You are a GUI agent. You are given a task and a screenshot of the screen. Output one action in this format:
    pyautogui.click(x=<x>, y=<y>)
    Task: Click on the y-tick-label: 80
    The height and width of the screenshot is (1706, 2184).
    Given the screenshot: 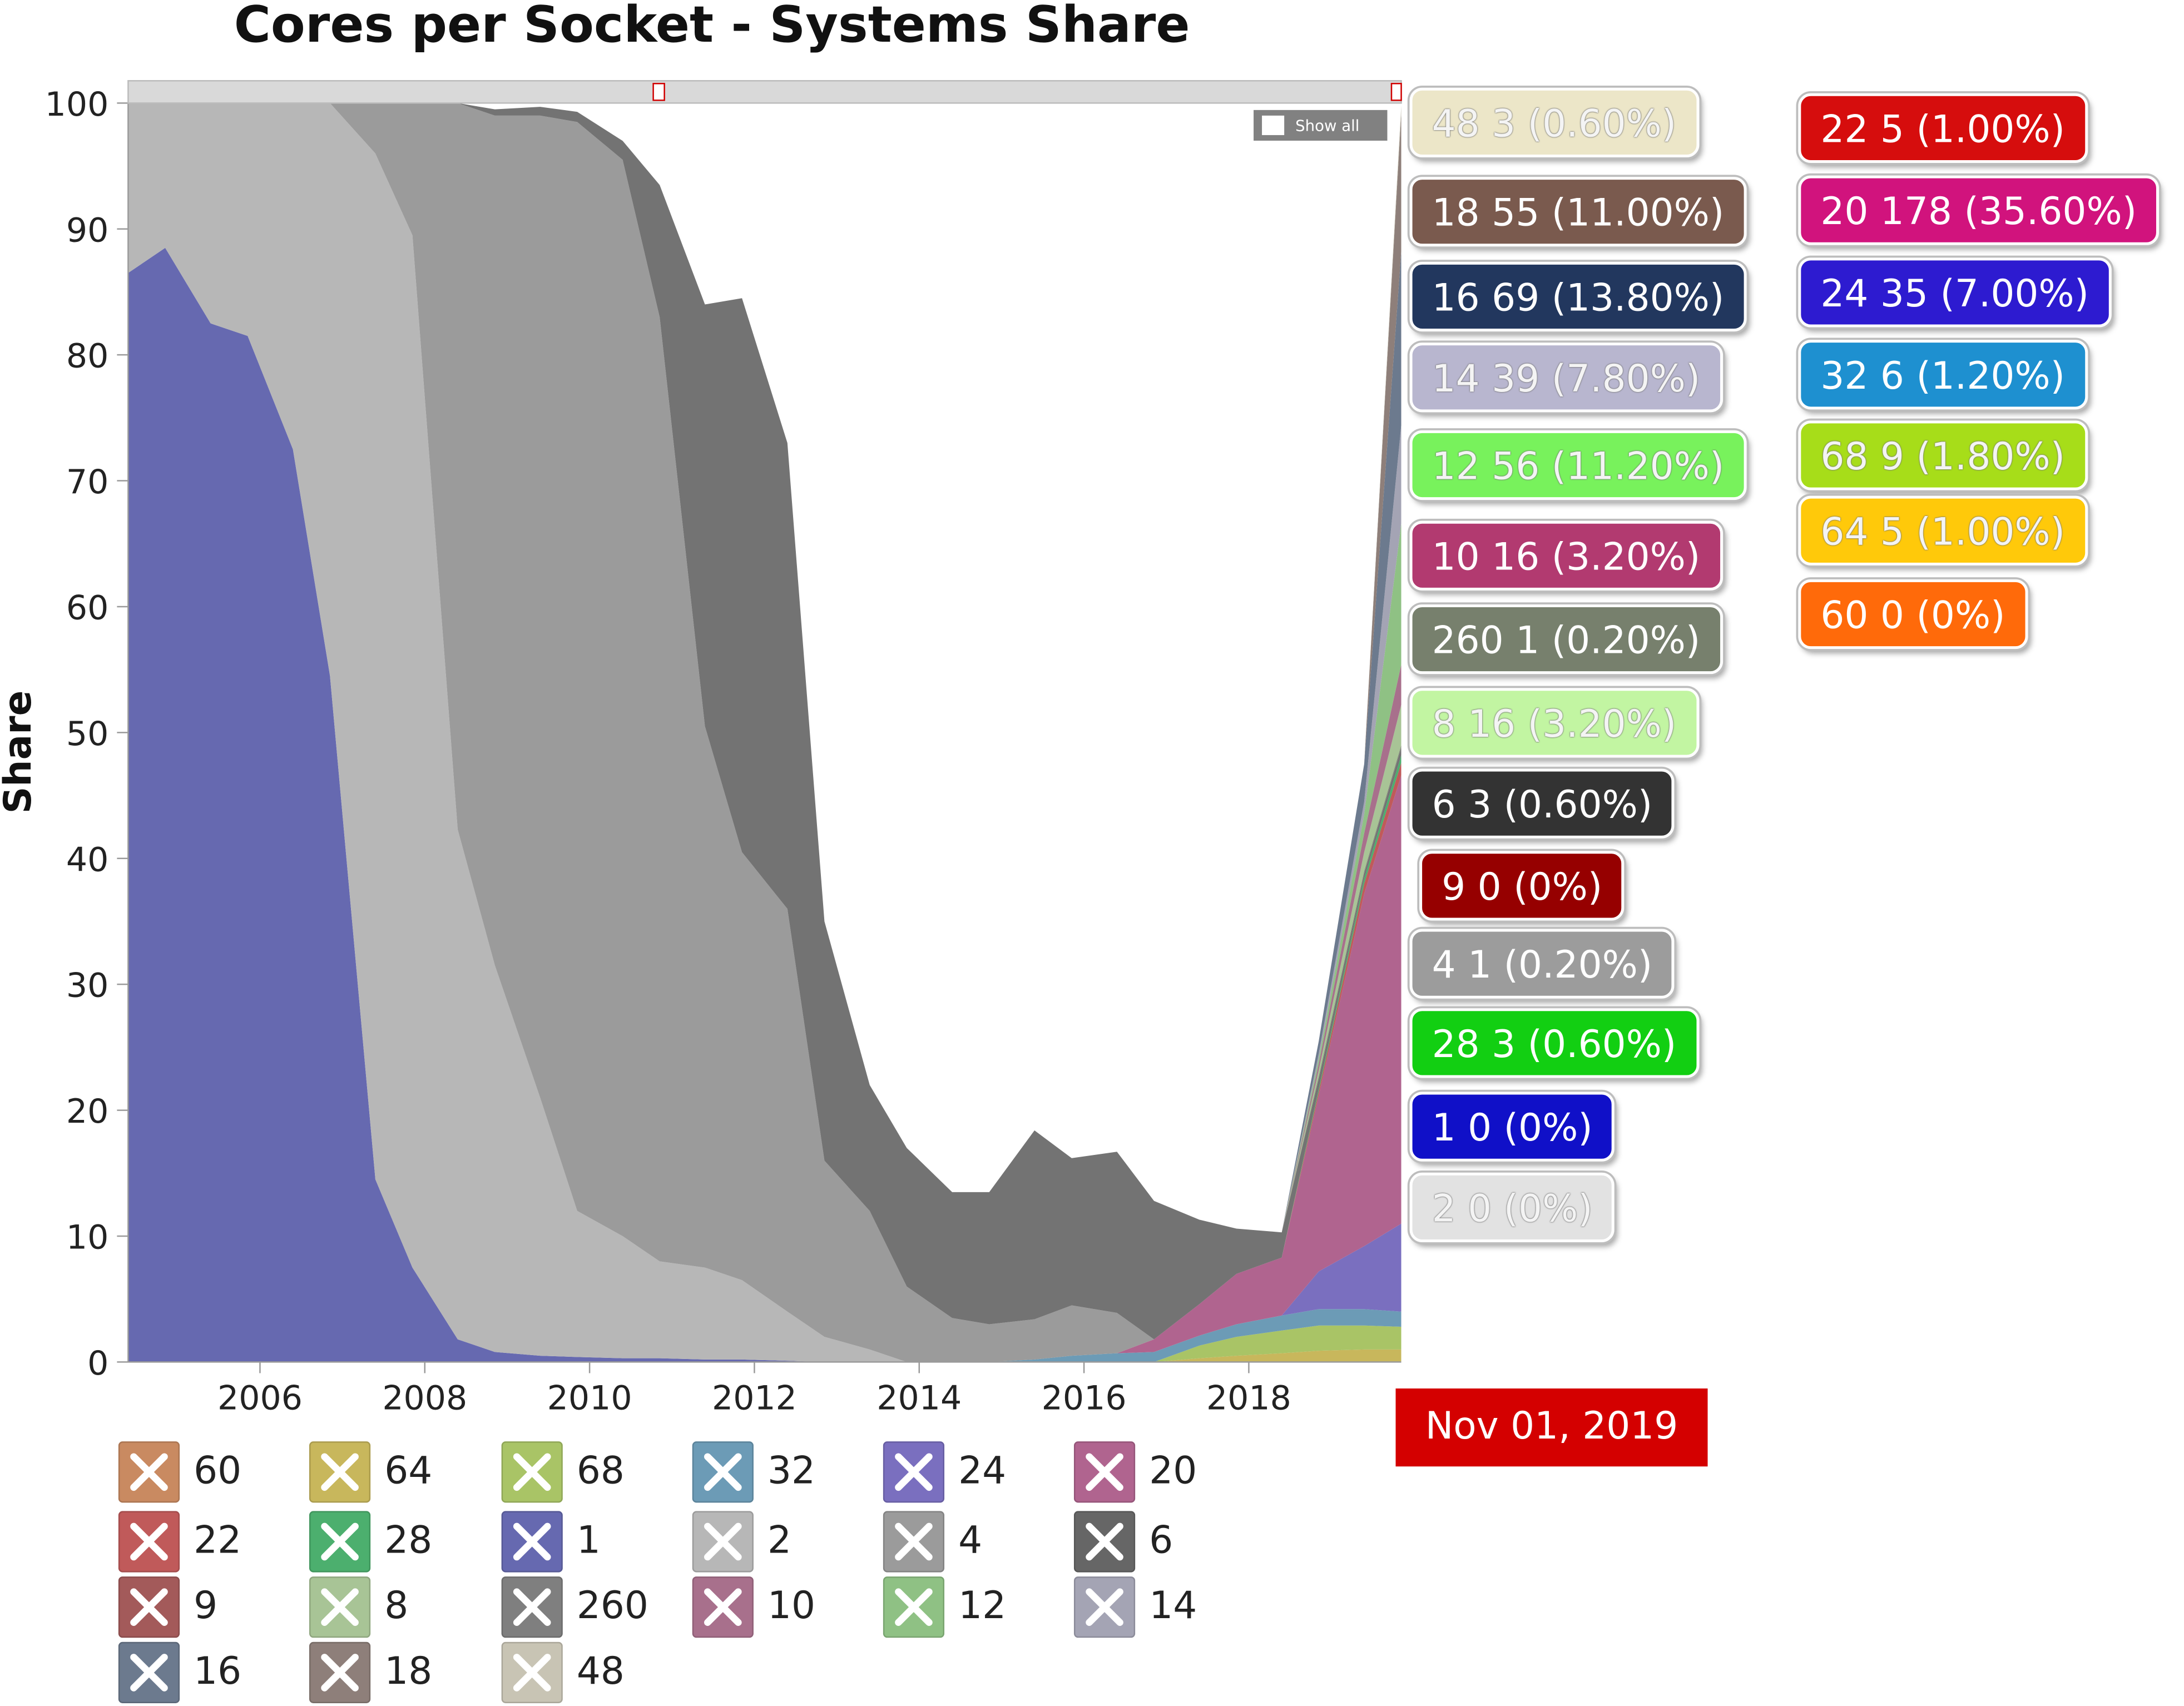 What is the action you would take?
    pyautogui.click(x=87, y=356)
    